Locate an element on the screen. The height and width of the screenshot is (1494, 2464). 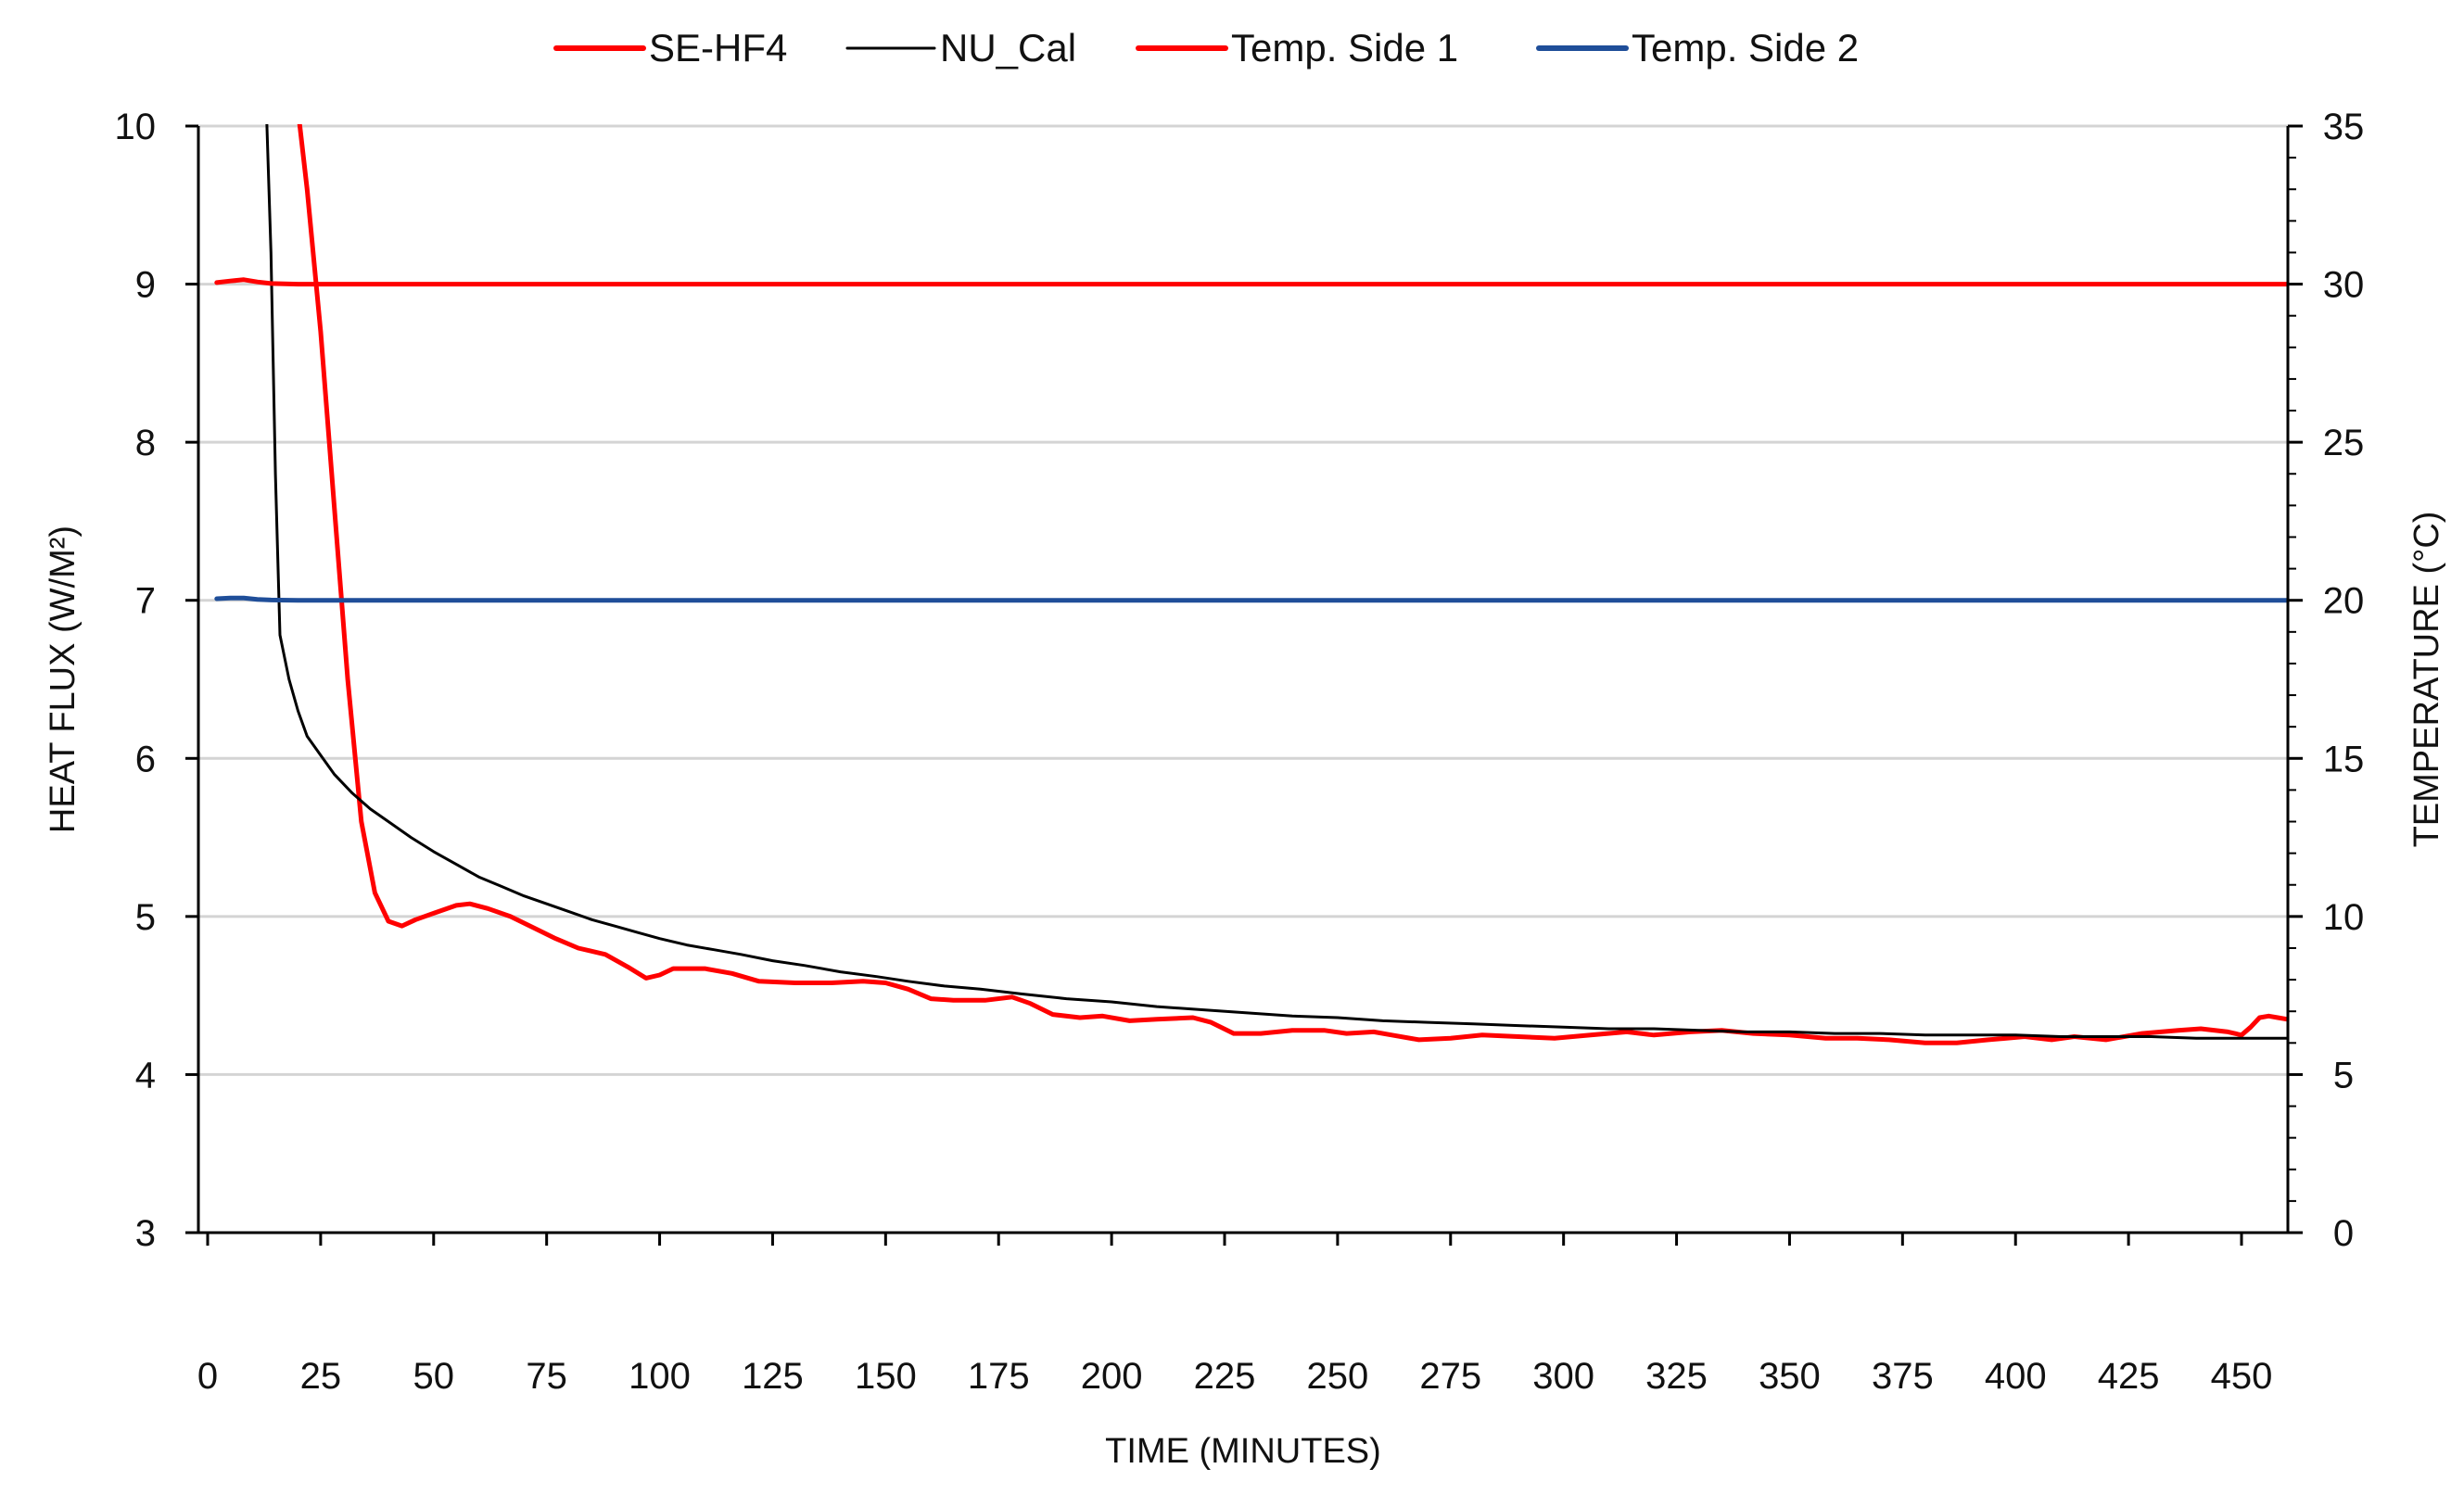
legend-label: Temp. Side 1 is located at coordinates (1344, 48).